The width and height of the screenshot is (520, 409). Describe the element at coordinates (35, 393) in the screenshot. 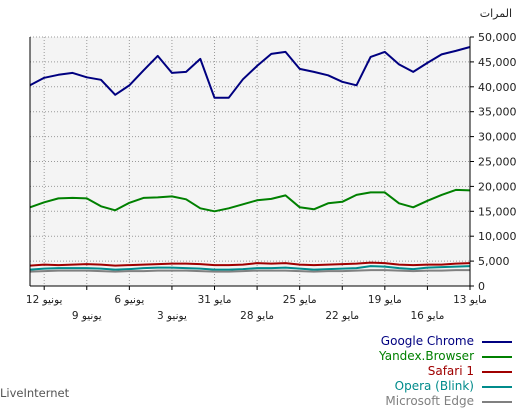

I see `source-label: LiveInternet` at that location.